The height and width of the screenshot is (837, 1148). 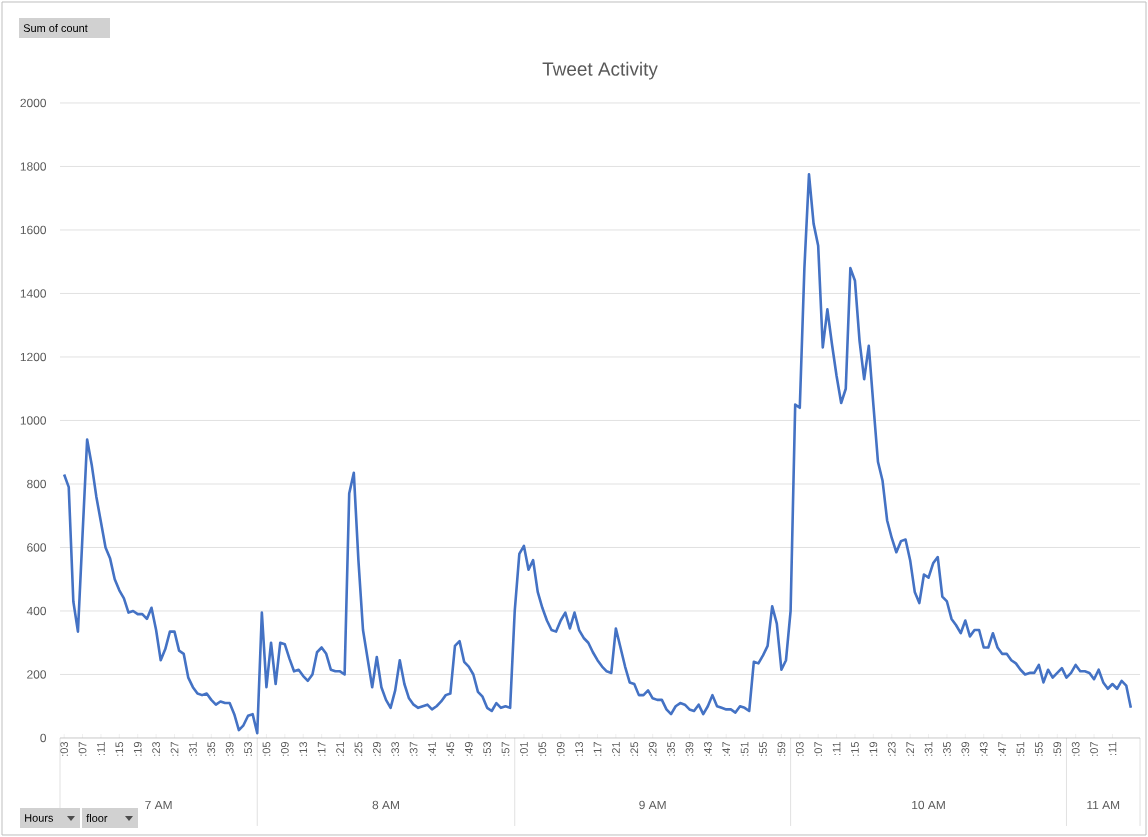 What do you see at coordinates (524, 749) in the screenshot?
I see `x-tick-label: :01` at bounding box center [524, 749].